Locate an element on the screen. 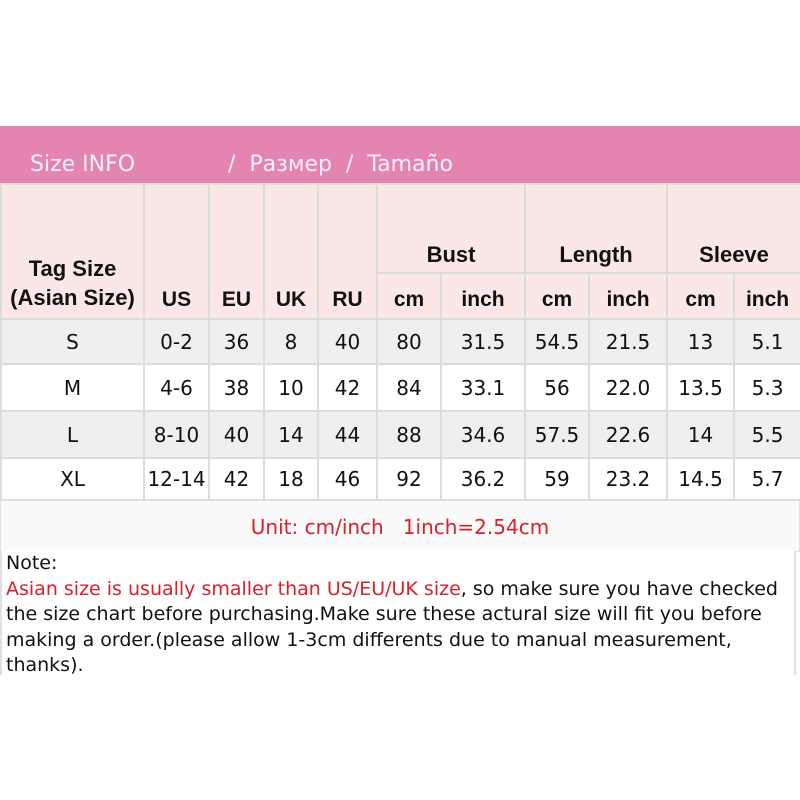  table-cell: 10 is located at coordinates (291, 387).